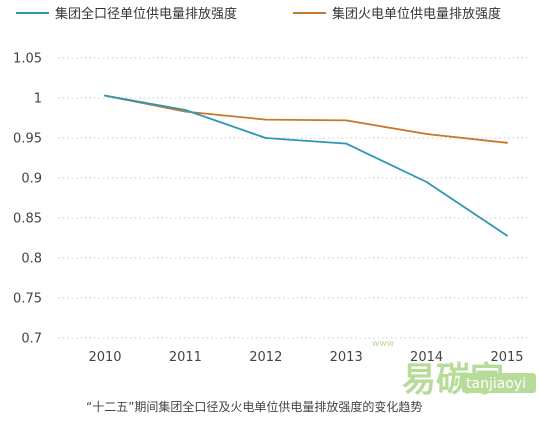  What do you see at coordinates (146, 14) in the screenshot?
I see `legend-label: 集团全口径单位供电量排放强度` at bounding box center [146, 14].